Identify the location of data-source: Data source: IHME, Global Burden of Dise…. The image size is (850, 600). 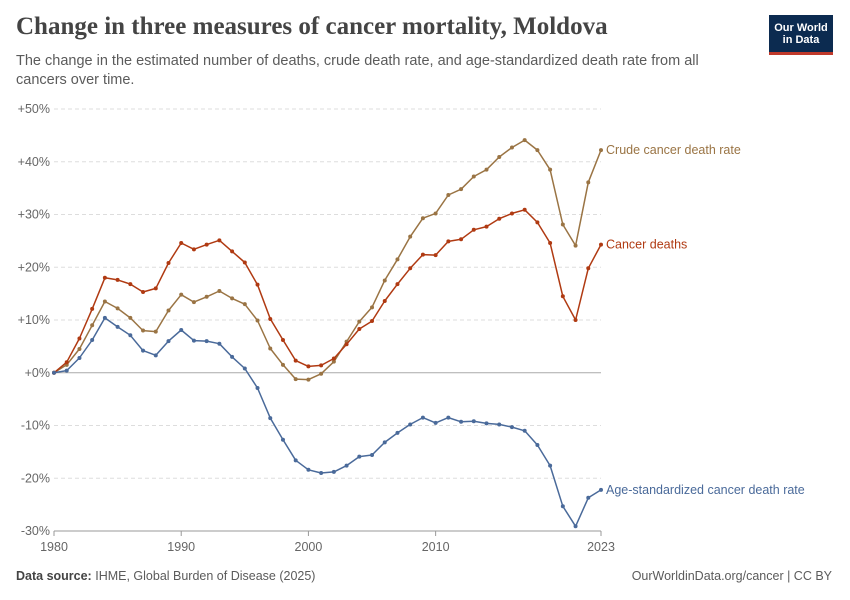
(165, 576).